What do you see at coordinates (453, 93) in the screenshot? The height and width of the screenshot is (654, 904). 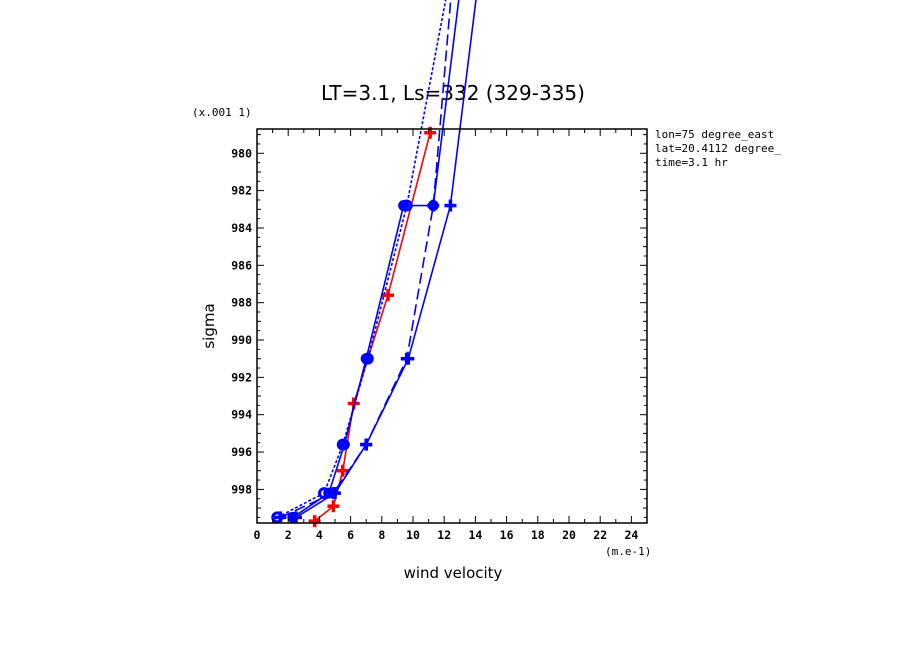 I see `chart-title: LT=3.1, Ls=332 (329-335)` at bounding box center [453, 93].